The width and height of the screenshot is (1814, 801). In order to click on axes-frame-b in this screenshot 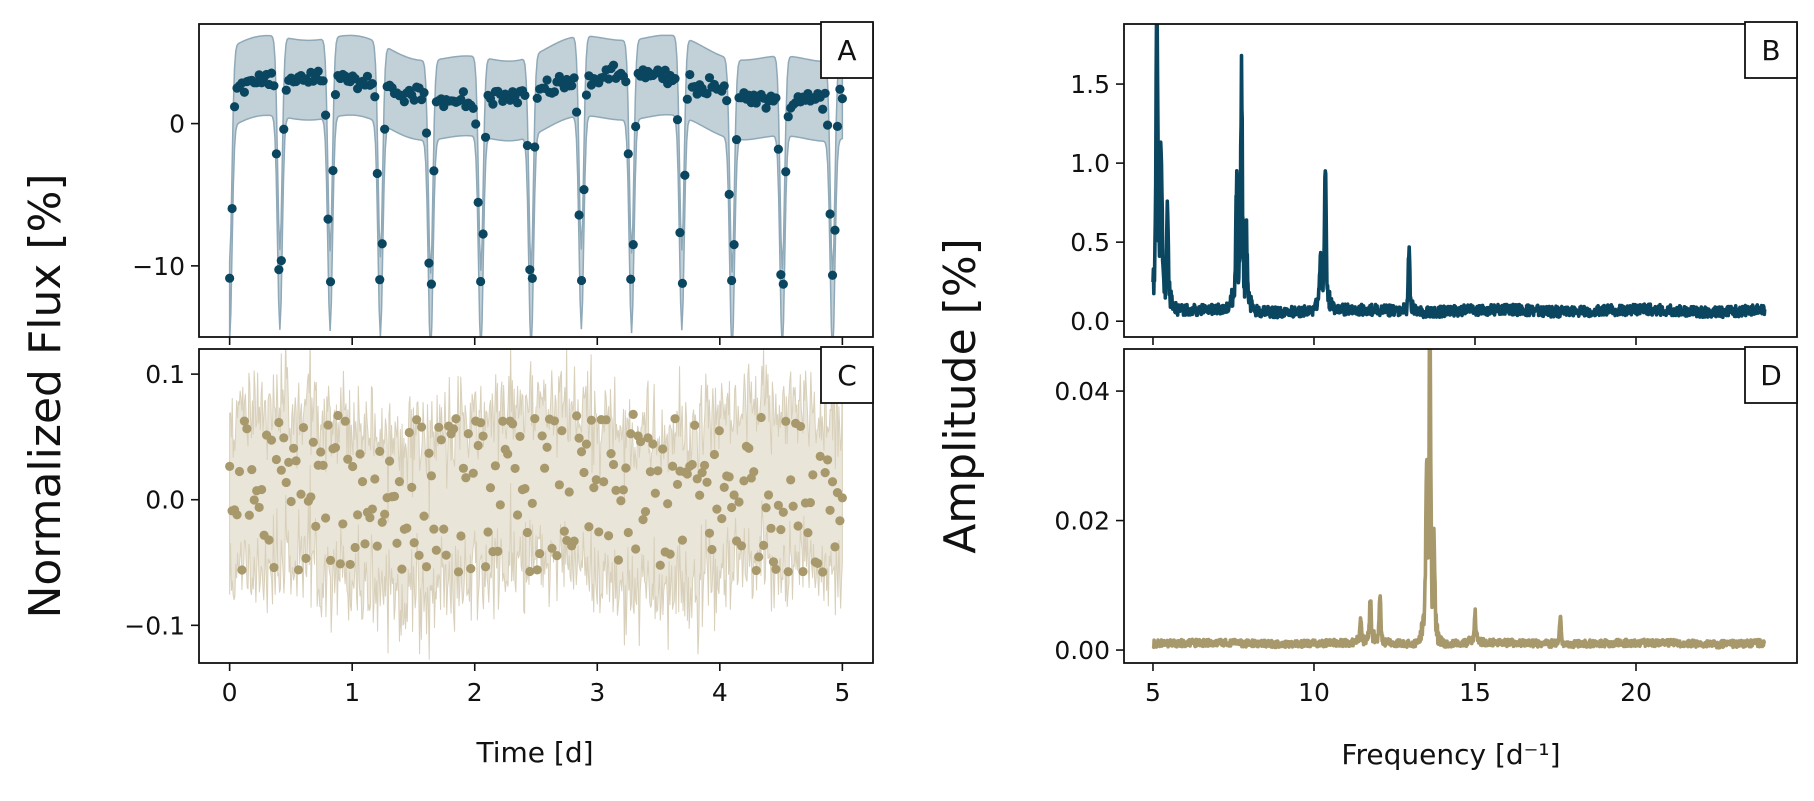, I will do `click(1460, 180)`.